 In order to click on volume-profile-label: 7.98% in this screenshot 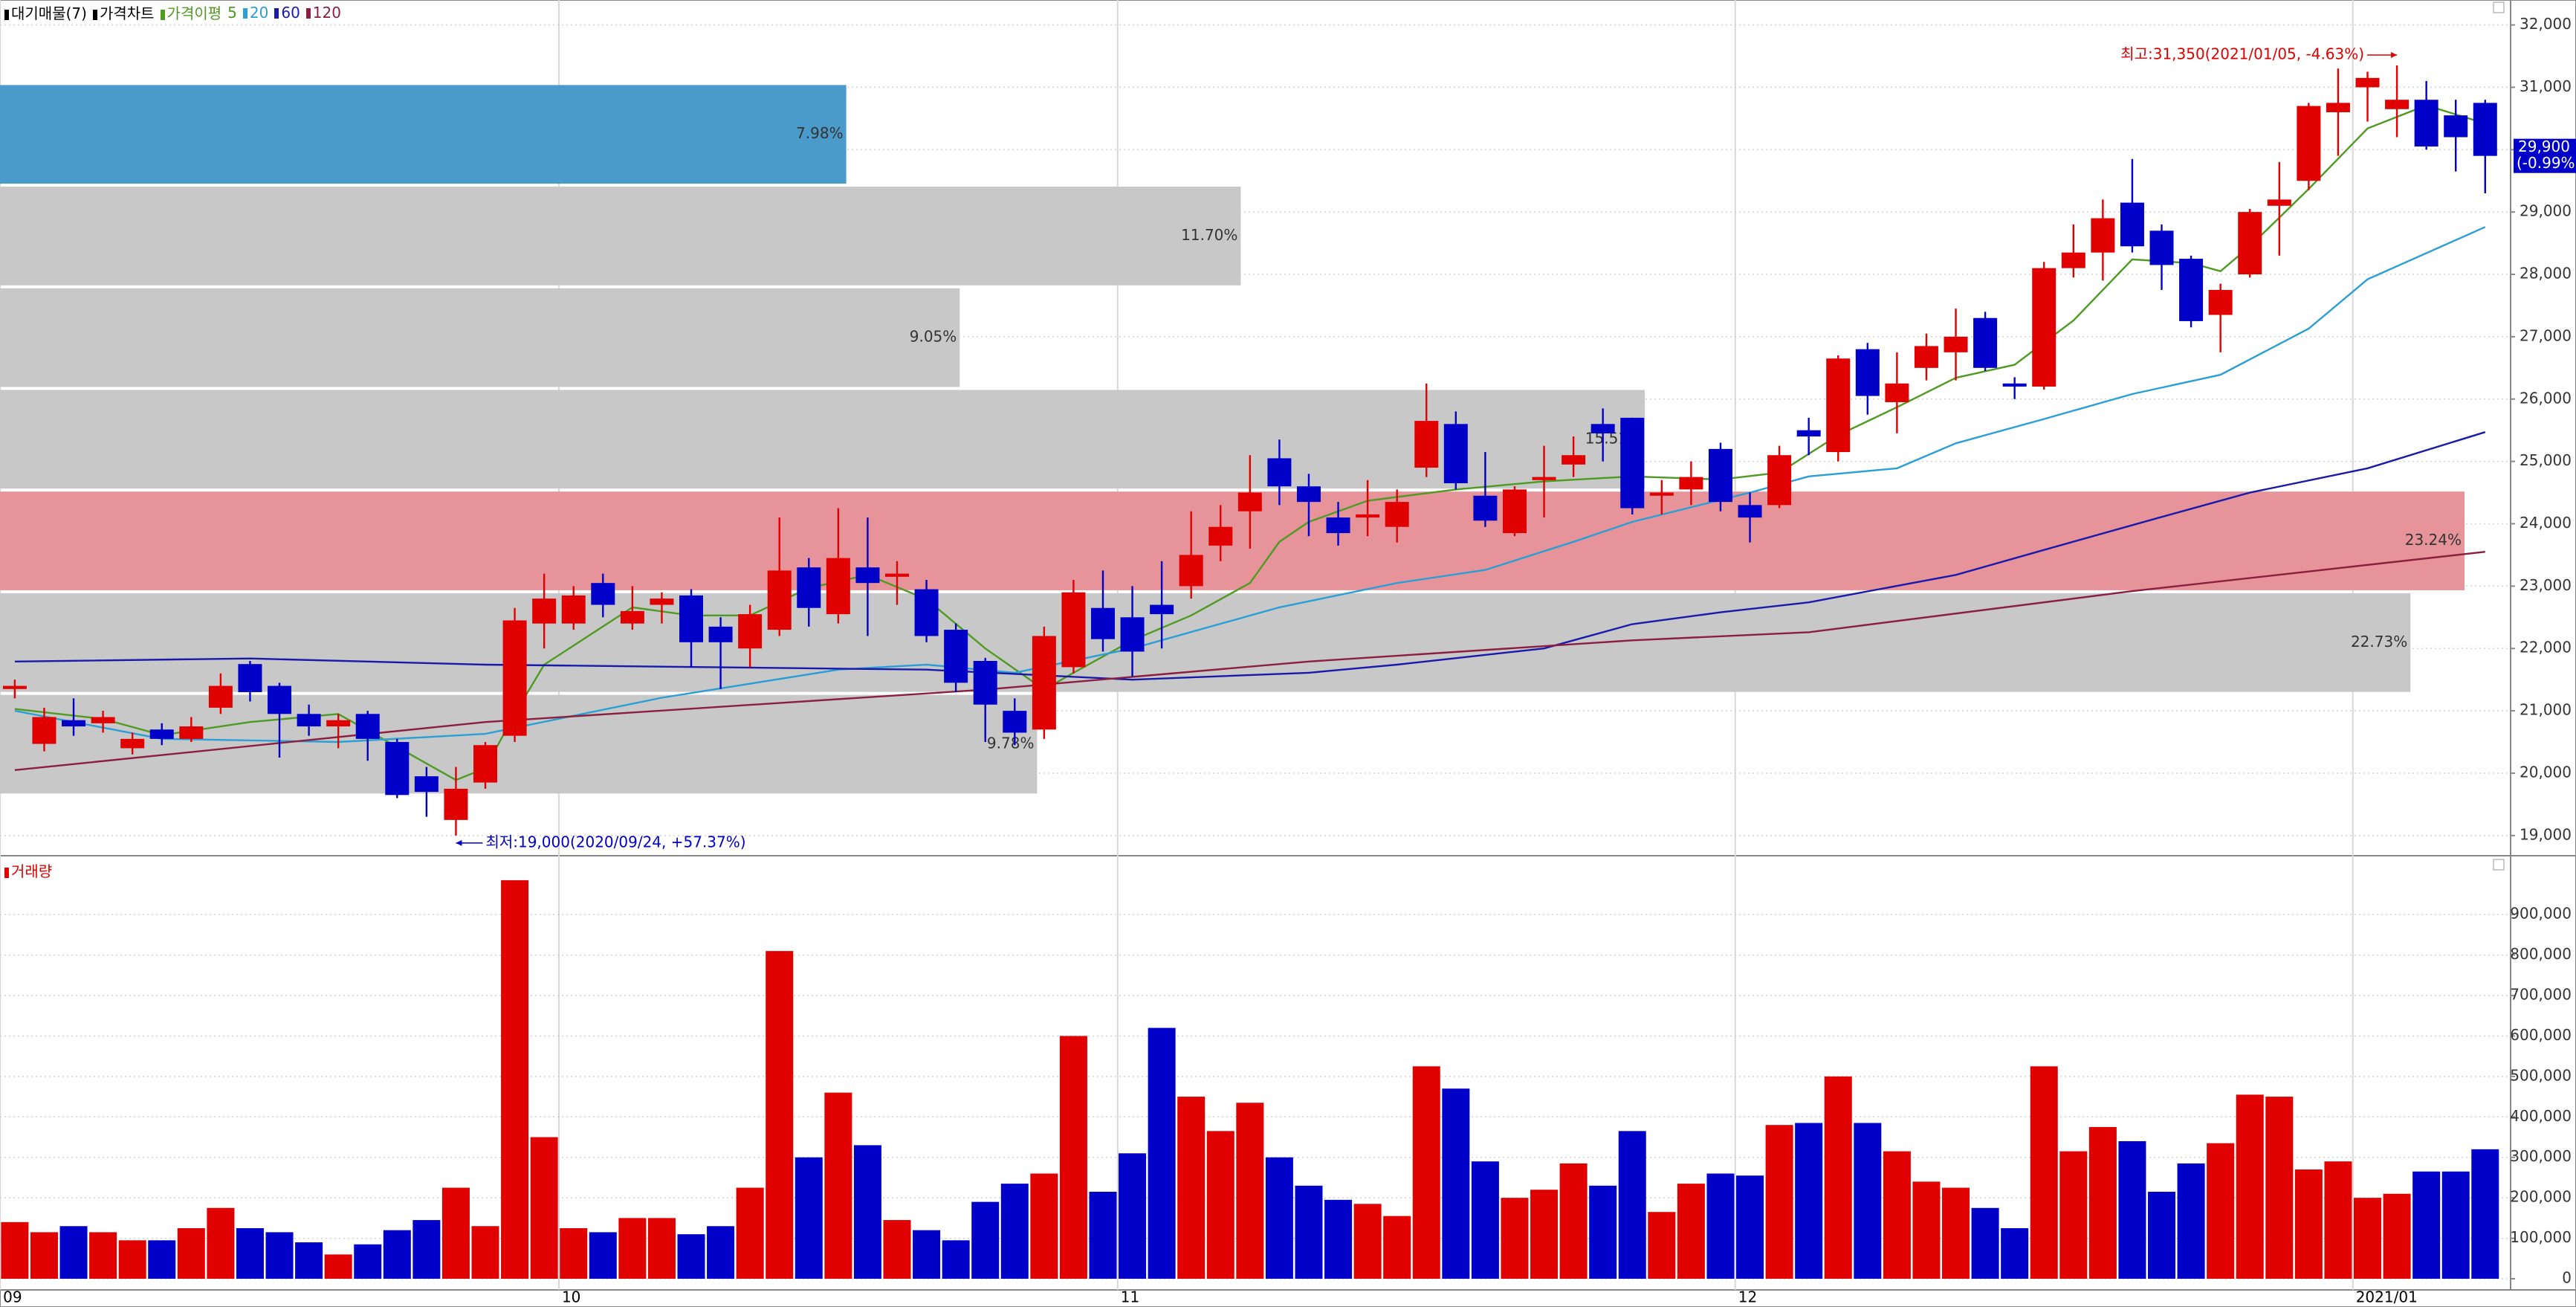, I will do `click(820, 133)`.